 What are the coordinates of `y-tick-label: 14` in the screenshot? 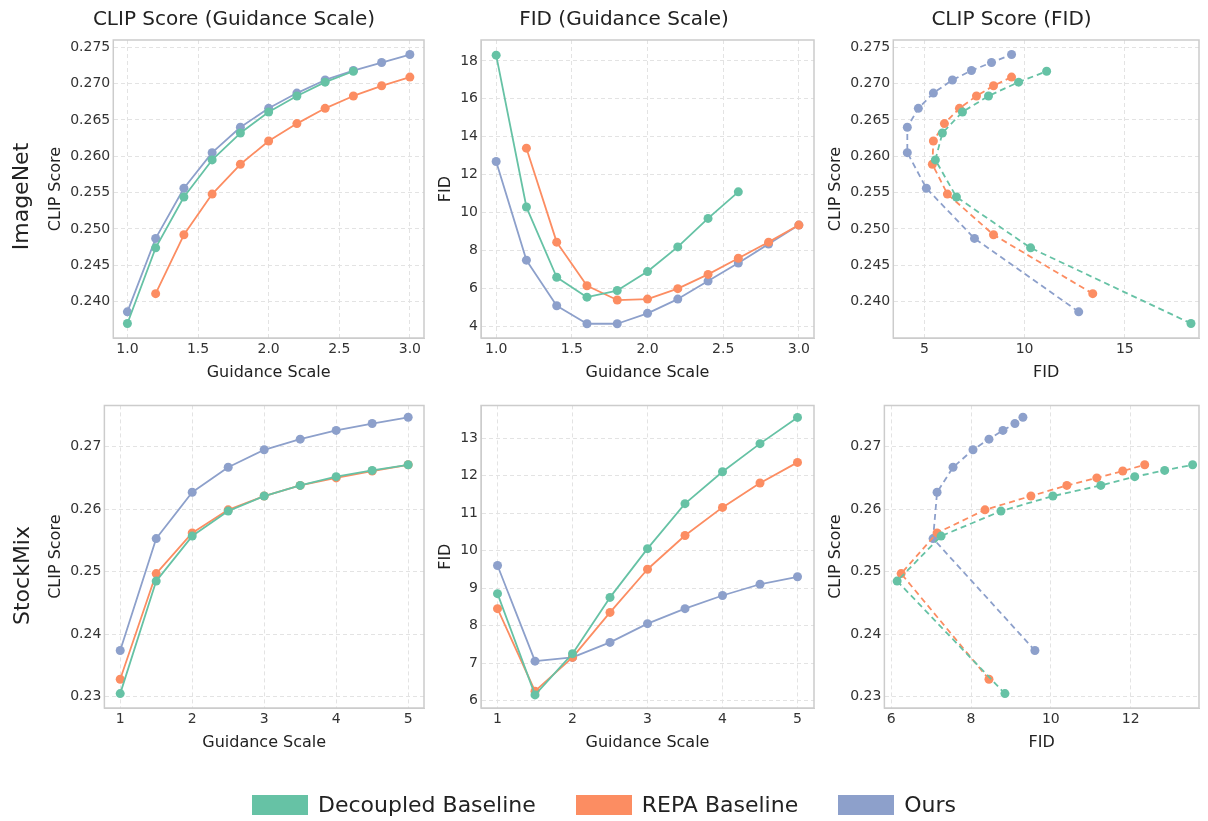 It's located at (469, 135).